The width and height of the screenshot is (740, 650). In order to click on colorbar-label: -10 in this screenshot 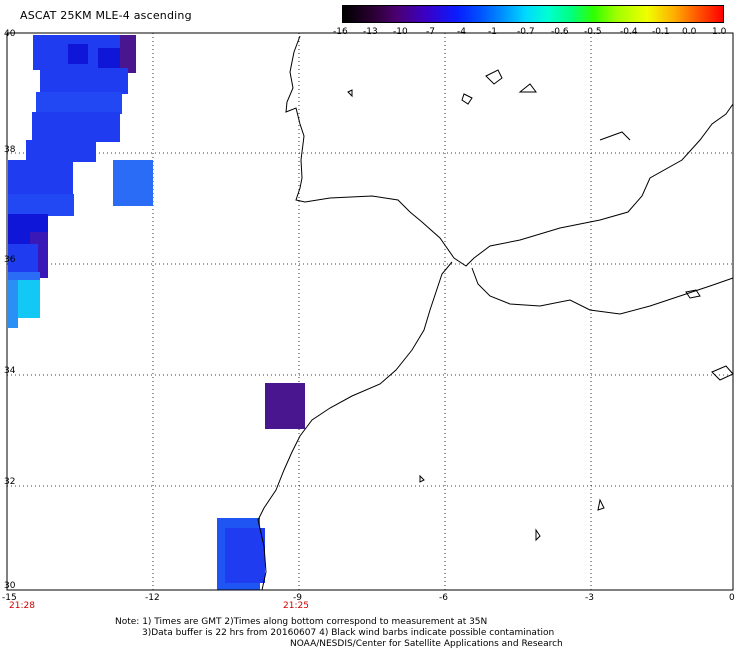, I will do `click(400, 32)`.